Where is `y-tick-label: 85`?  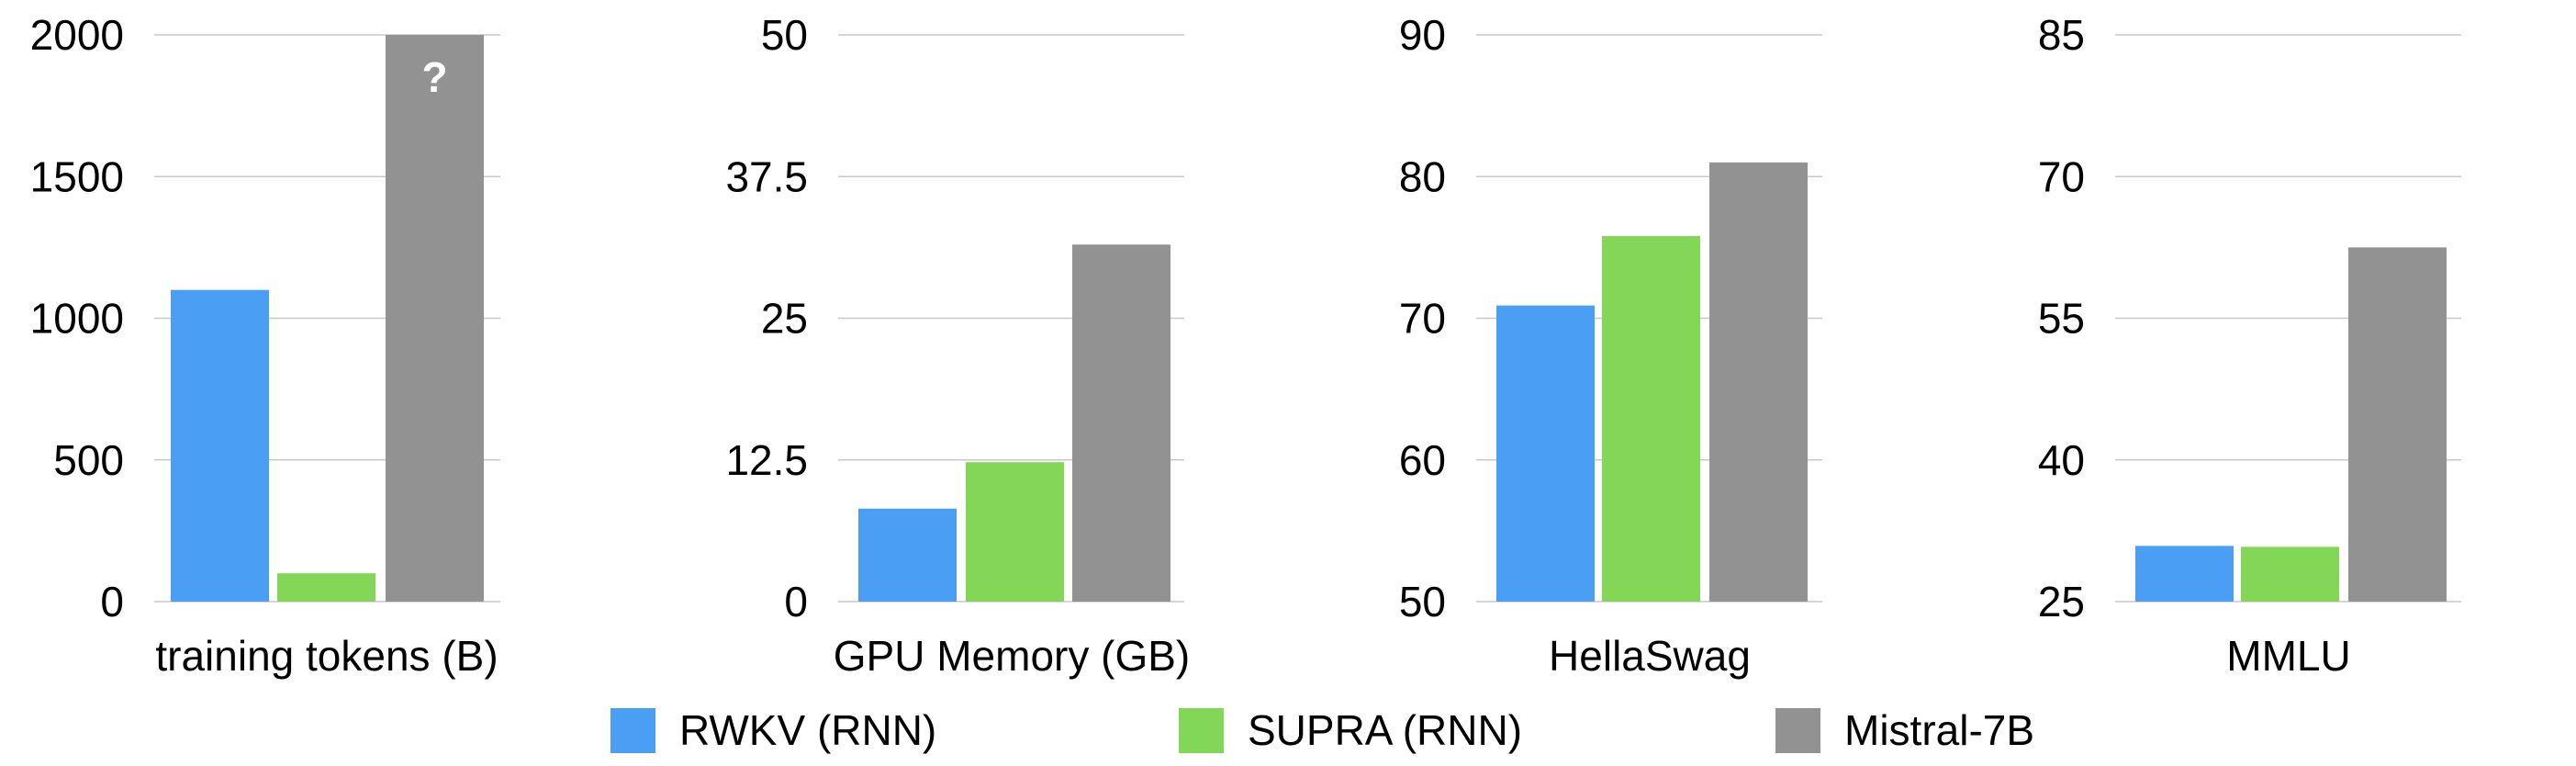 y-tick-label: 85 is located at coordinates (2061, 35).